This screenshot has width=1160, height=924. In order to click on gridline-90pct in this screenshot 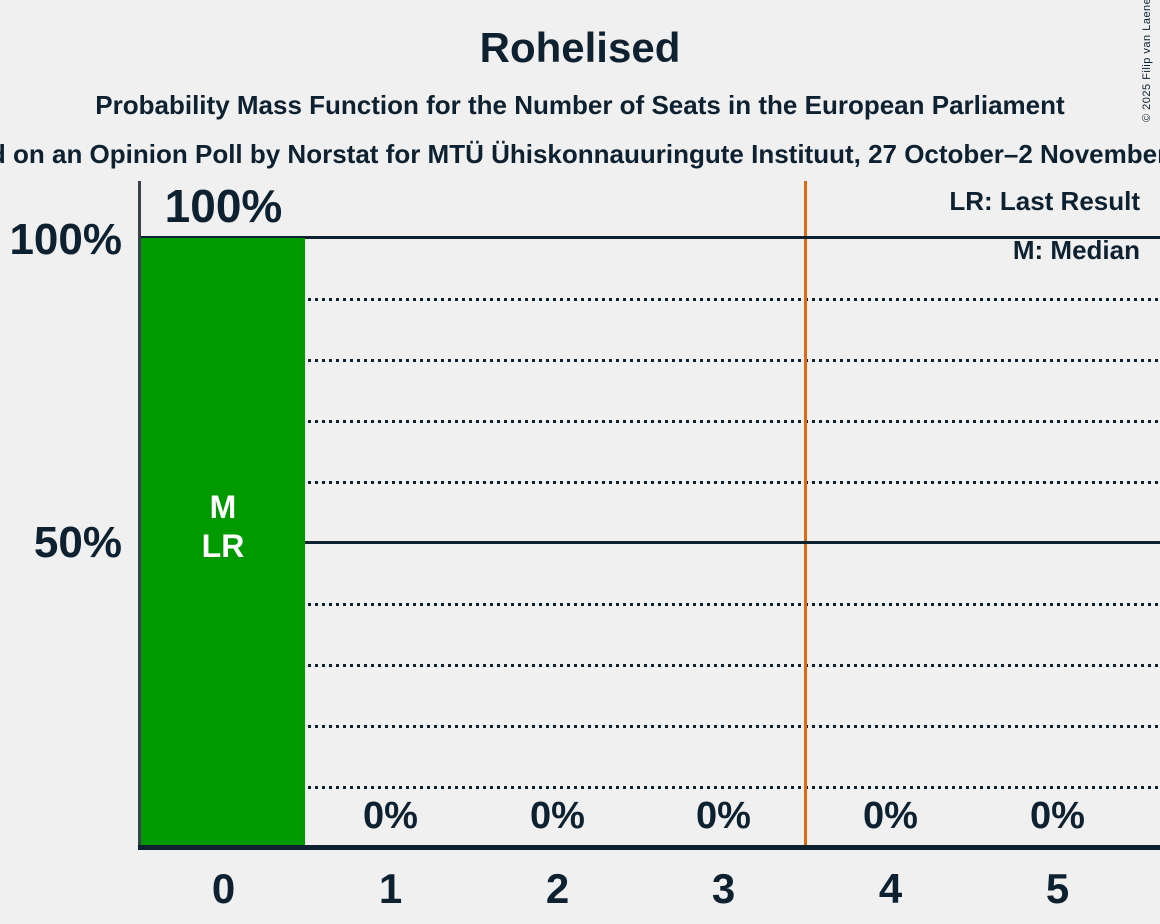, I will do `click(650, 299)`.